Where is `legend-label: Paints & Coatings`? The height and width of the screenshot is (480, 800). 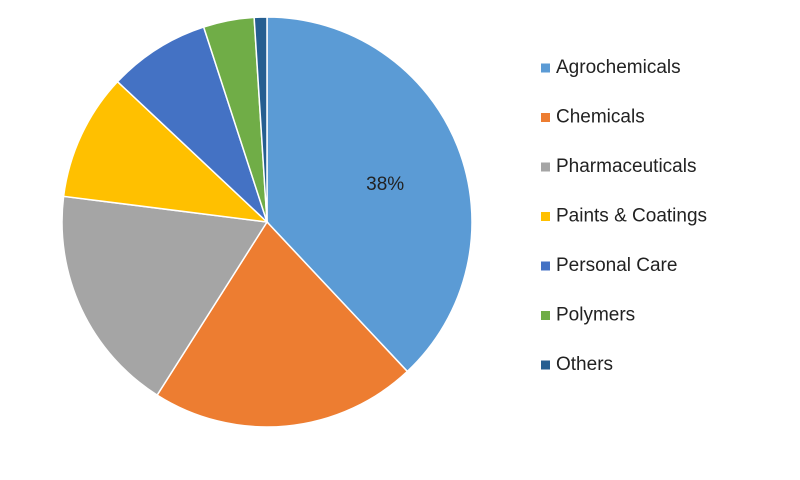 legend-label: Paints & Coatings is located at coordinates (631, 216).